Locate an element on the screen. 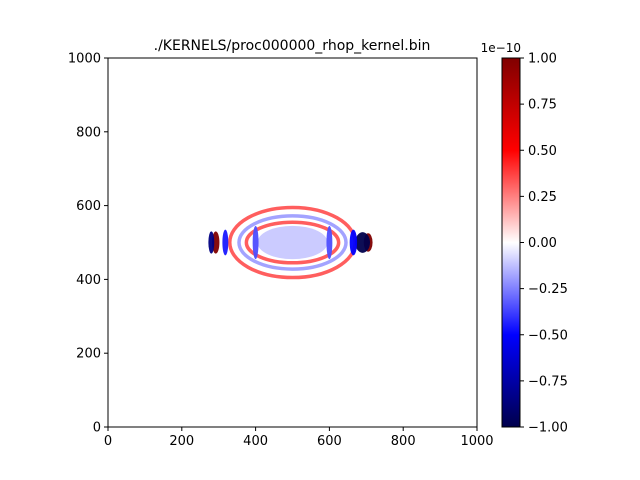 This screenshot has width=640, height=480. heatmap-field is located at coordinates (290, 242).